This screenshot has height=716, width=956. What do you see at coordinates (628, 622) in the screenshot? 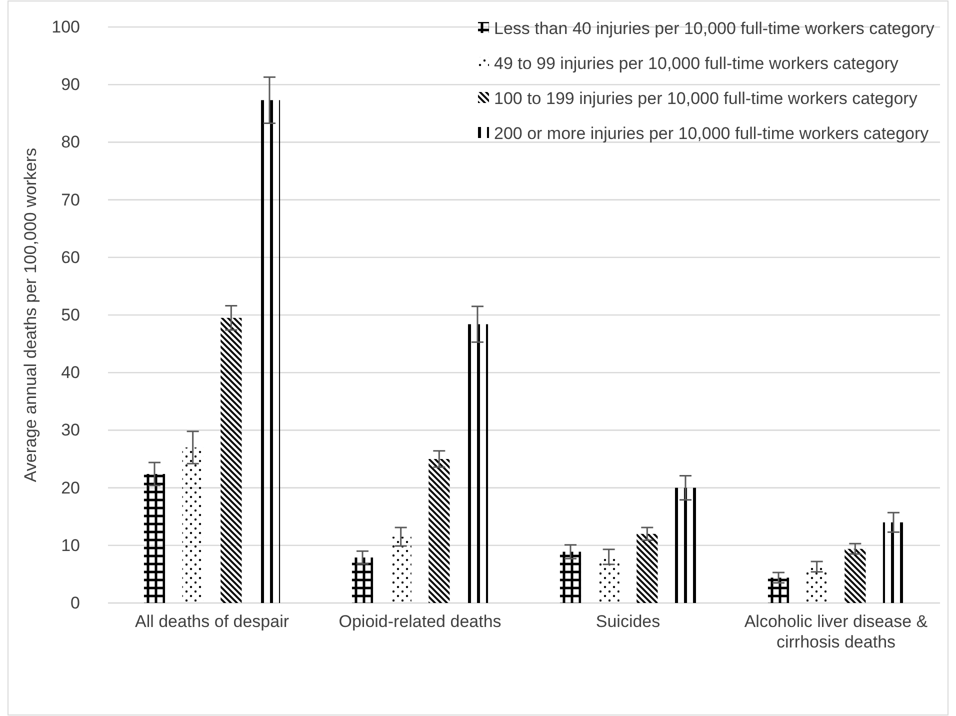
I see `x-tick-label: Suicides` at bounding box center [628, 622].